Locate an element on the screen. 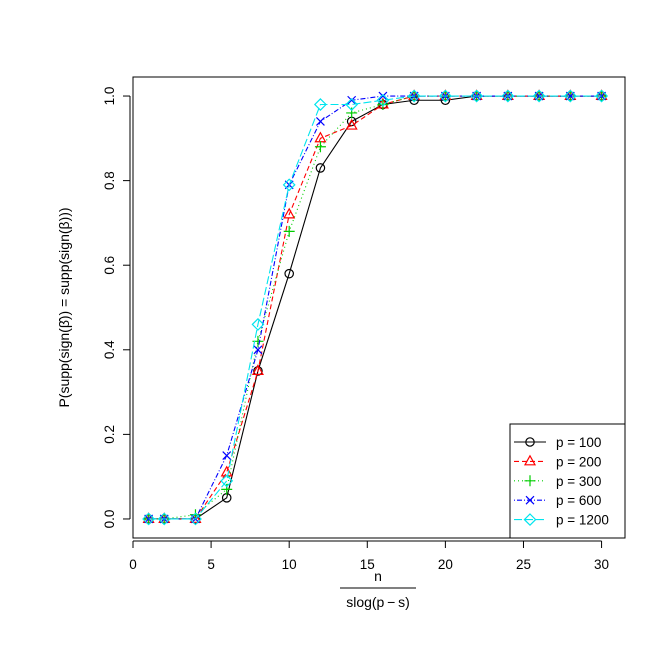 This screenshot has width=664, height=664. x-tick-label: 20 is located at coordinates (445, 564).